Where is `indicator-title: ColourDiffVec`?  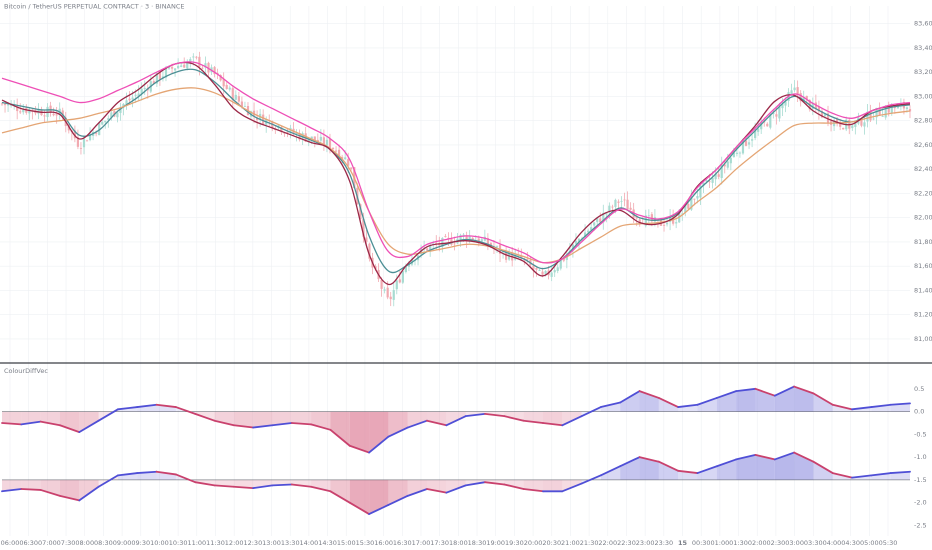 indicator-title: ColourDiffVec is located at coordinates (26, 371).